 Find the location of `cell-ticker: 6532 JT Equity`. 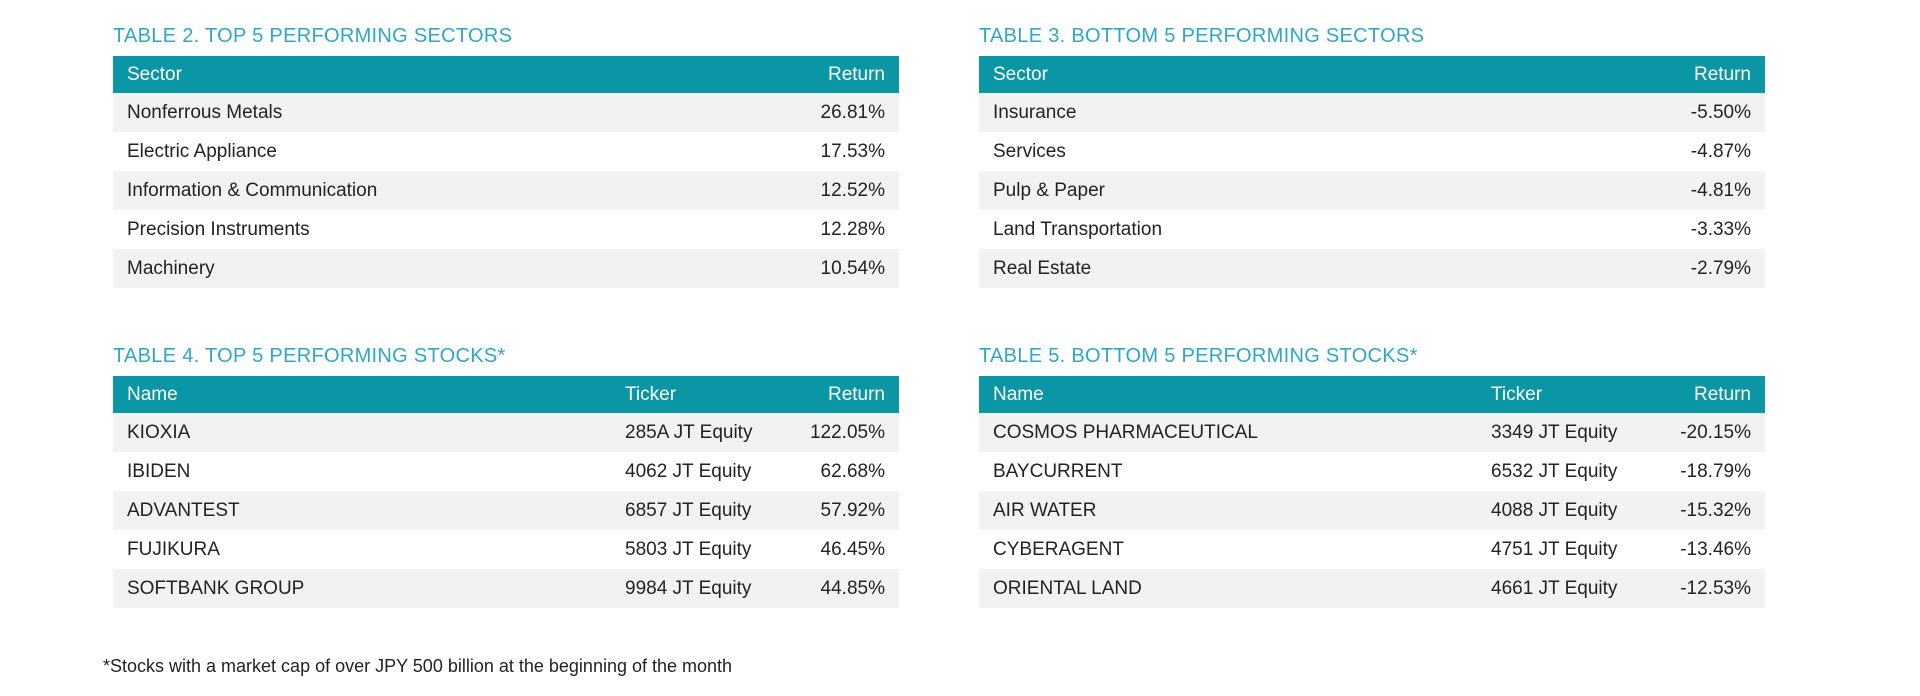

cell-ticker: 6532 JT Equity is located at coordinates (1554, 471).